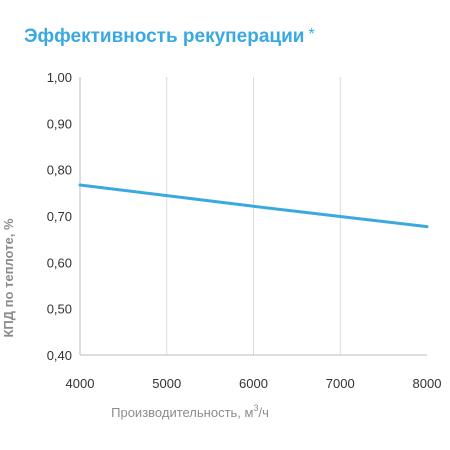 The image size is (450, 450). I want to click on chart-title: Эффективность рекуперации *, so click(169, 37).